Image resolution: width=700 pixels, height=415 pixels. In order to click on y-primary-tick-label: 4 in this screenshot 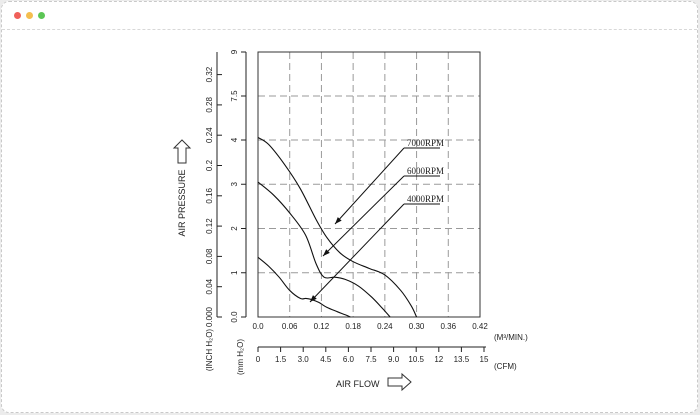, I will do `click(234, 139)`.